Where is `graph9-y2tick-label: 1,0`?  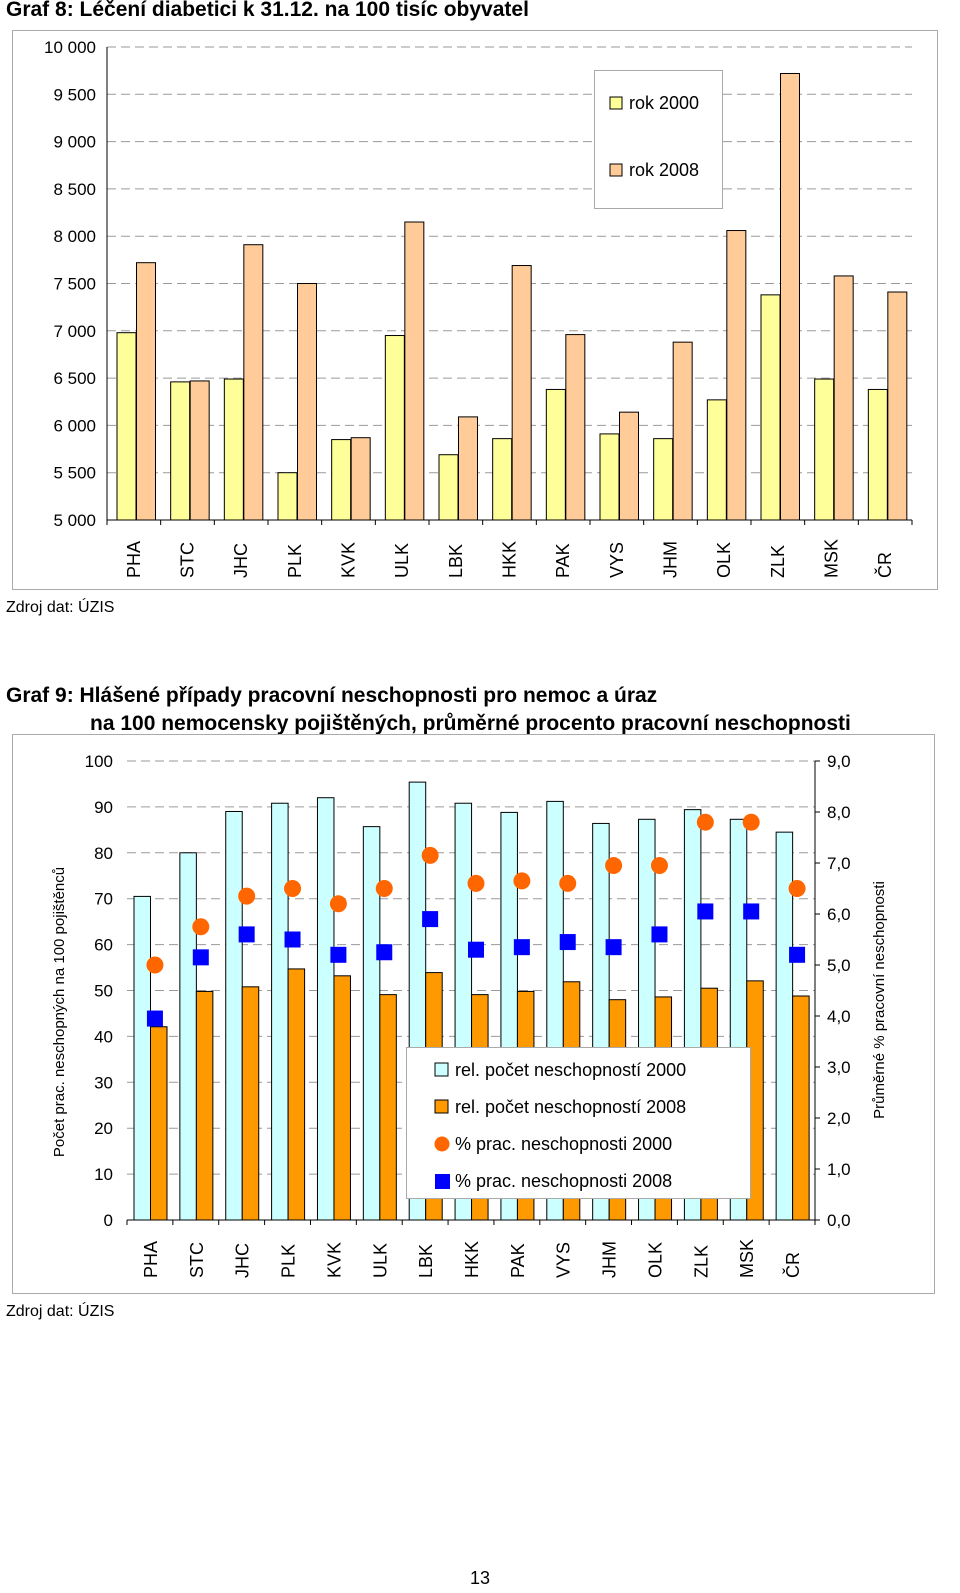 graph9-y2tick-label: 1,0 is located at coordinates (839, 1169).